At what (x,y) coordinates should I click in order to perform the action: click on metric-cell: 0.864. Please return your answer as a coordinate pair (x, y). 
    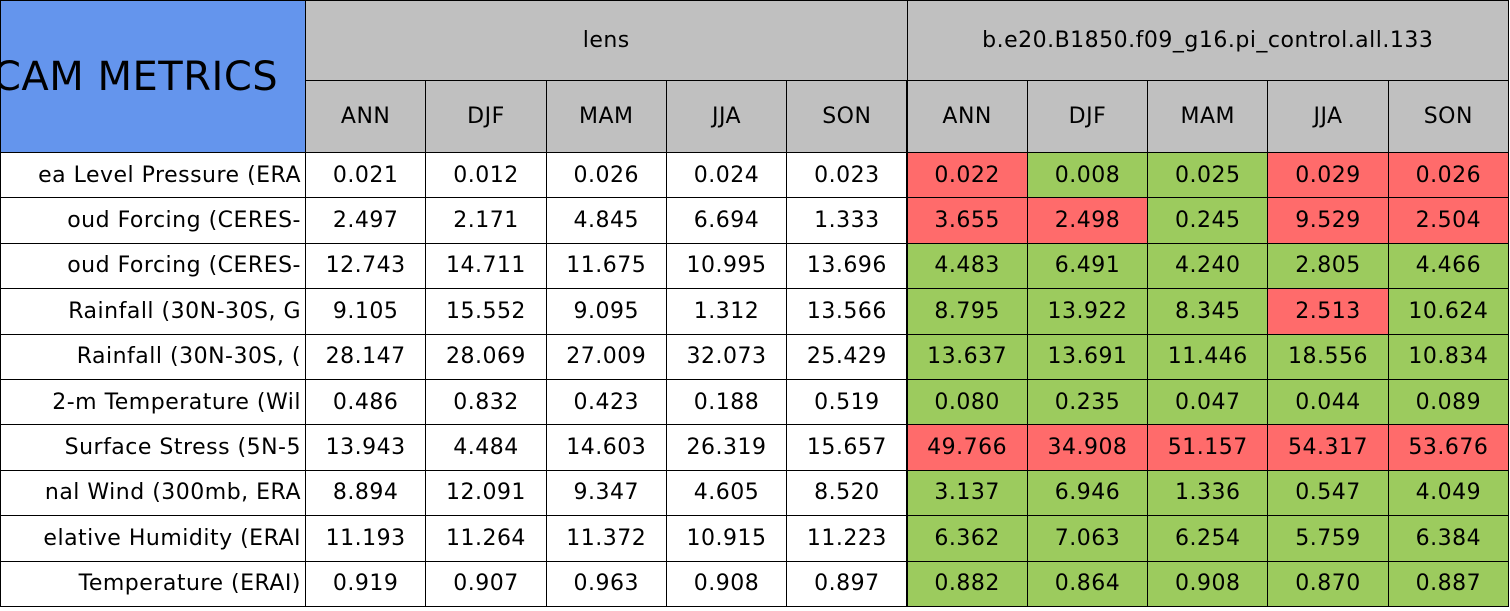
    Looking at the image, I should click on (1087, 583).